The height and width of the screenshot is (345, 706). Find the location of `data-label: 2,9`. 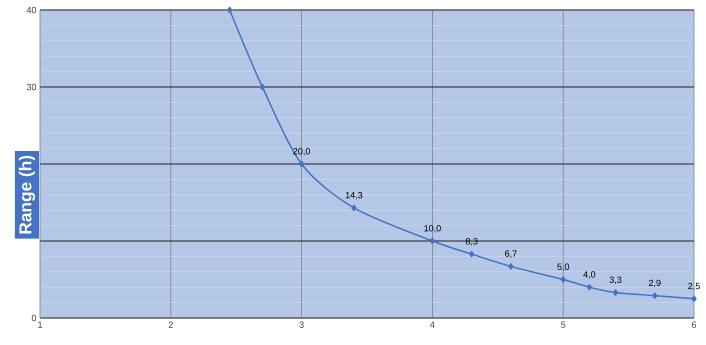

data-label: 2,9 is located at coordinates (654, 284).